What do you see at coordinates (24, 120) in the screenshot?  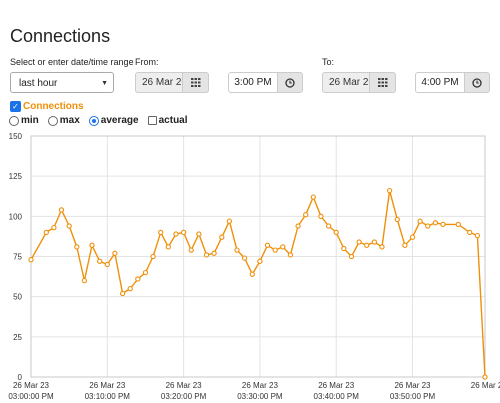 I see `radio-min: min` at bounding box center [24, 120].